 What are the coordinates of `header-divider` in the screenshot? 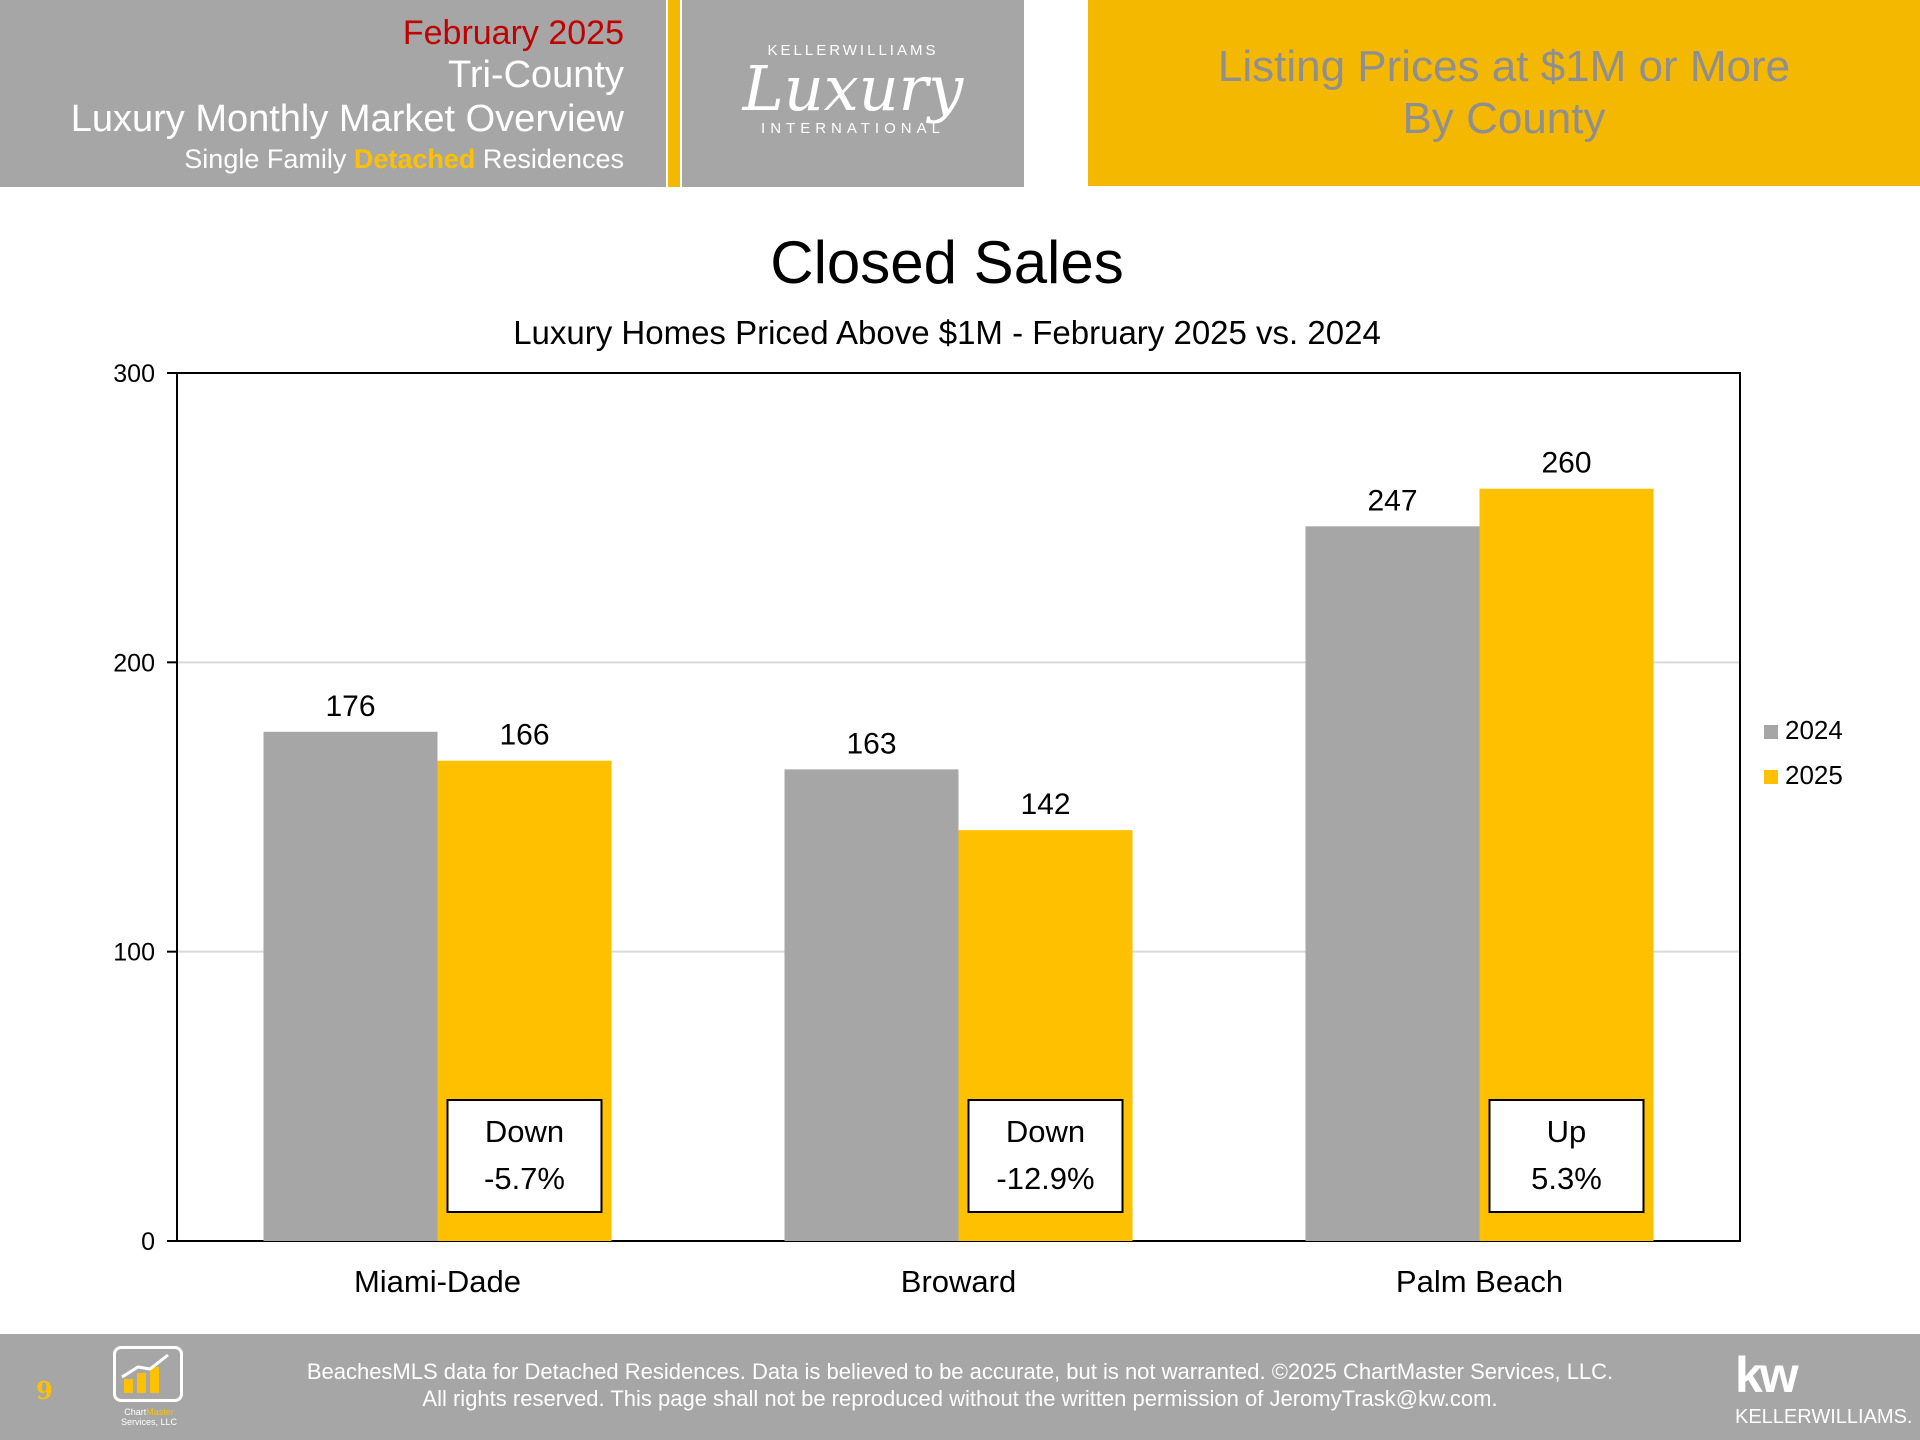 It's located at (674, 93).